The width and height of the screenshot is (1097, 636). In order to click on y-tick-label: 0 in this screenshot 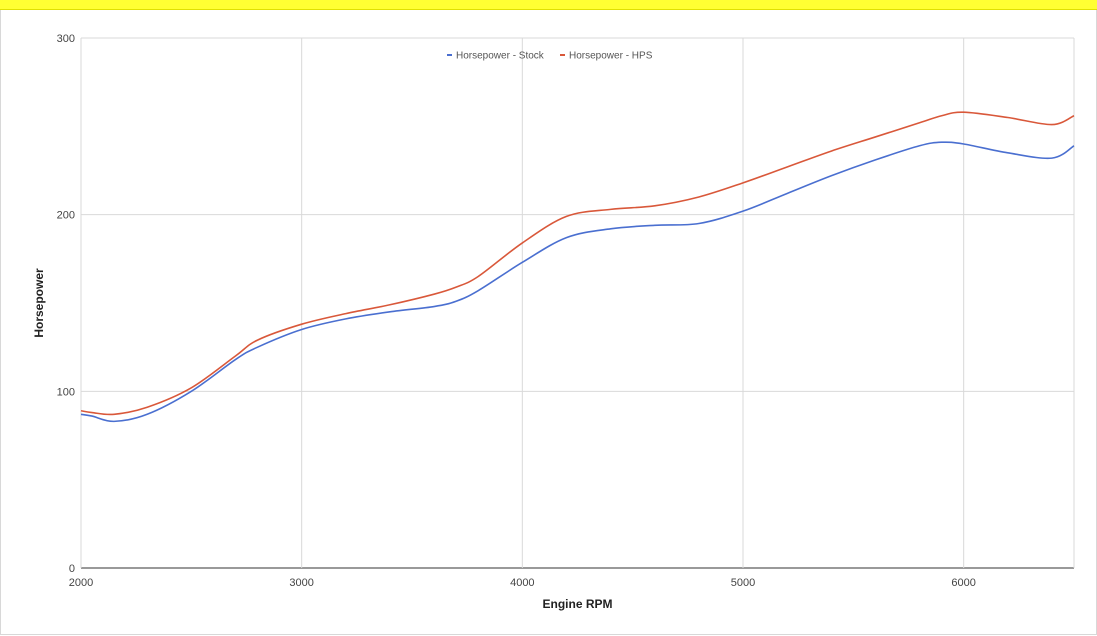, I will do `click(72, 569)`.